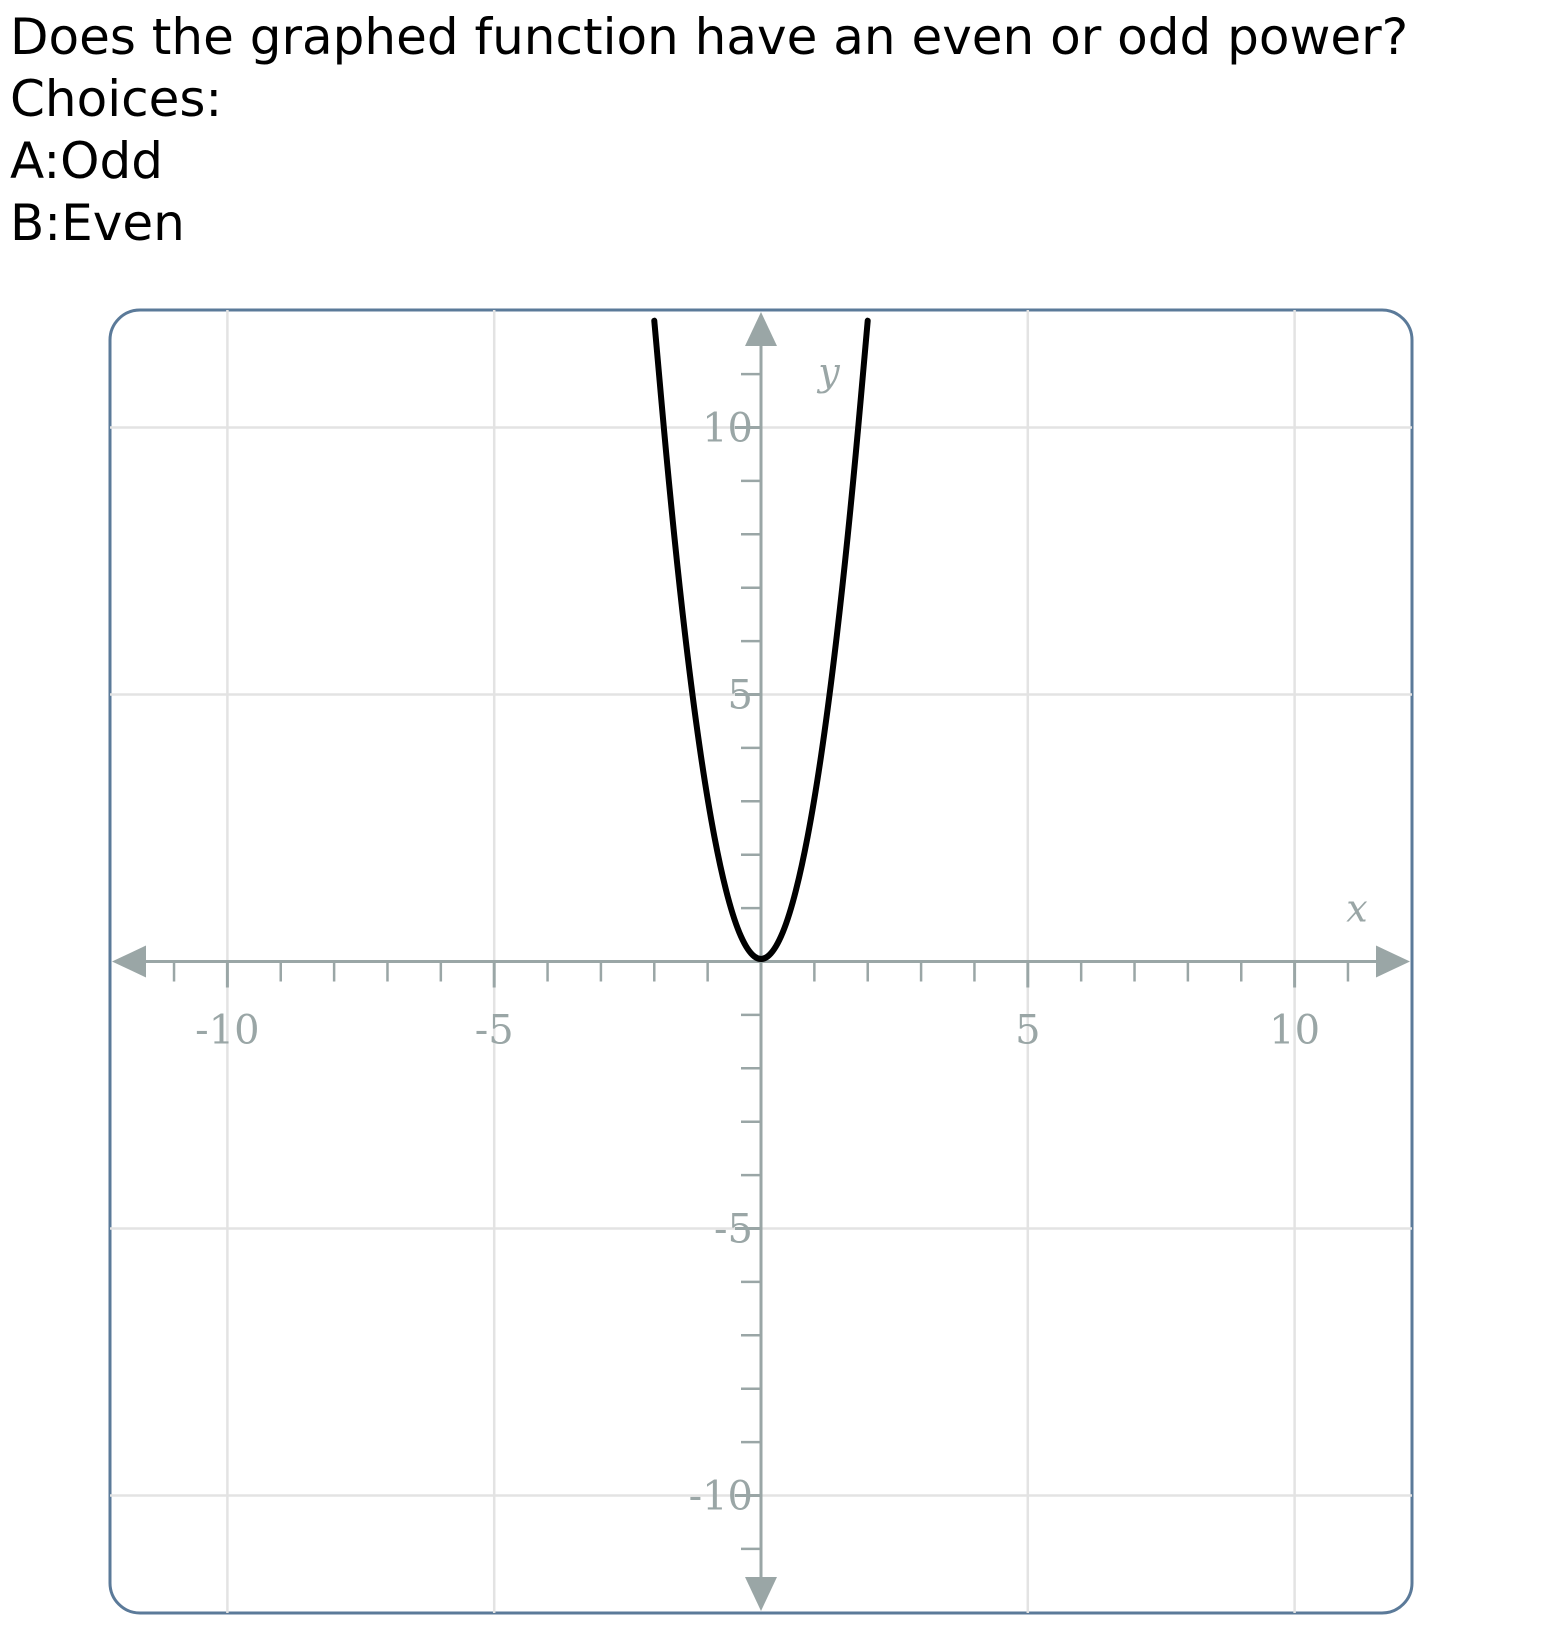 The height and width of the screenshot is (1629, 1566). Describe the element at coordinates (828, 372) in the screenshot. I see `y-axis-label: y` at that location.